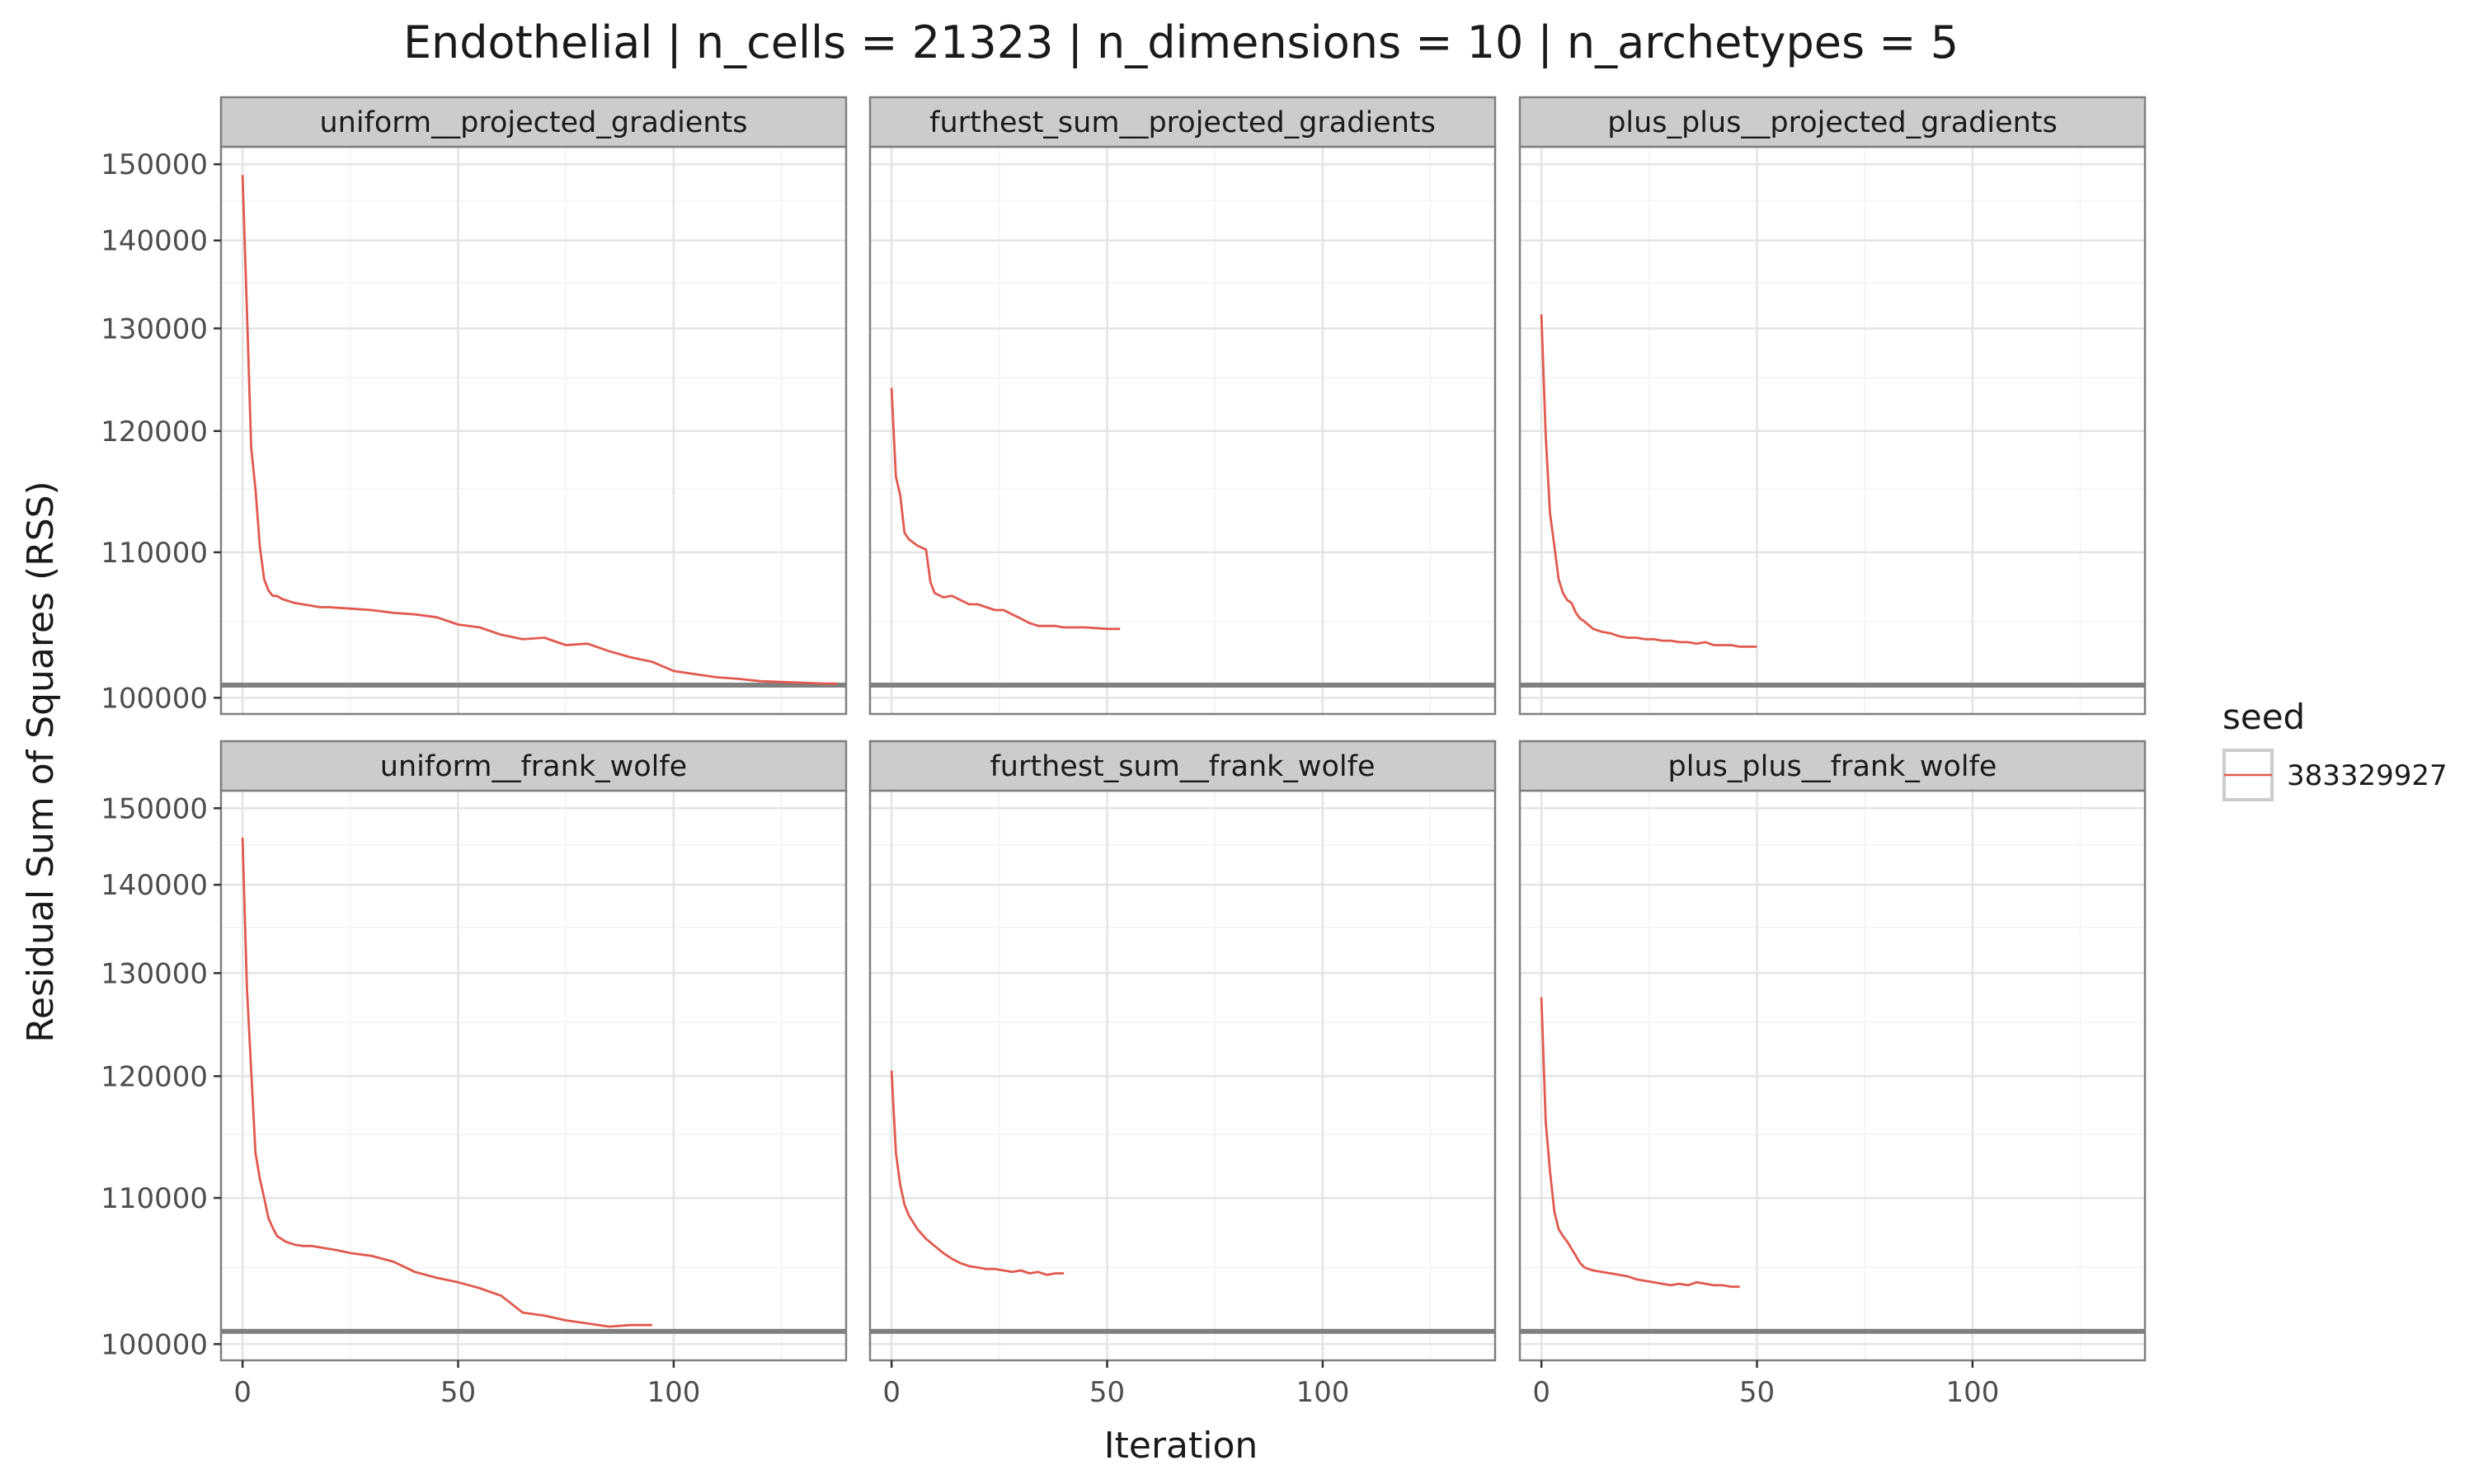 The width and height of the screenshot is (2474, 1484). Describe the element at coordinates (2367, 775) in the screenshot. I see `legend-entry-label: 383329927` at that location.